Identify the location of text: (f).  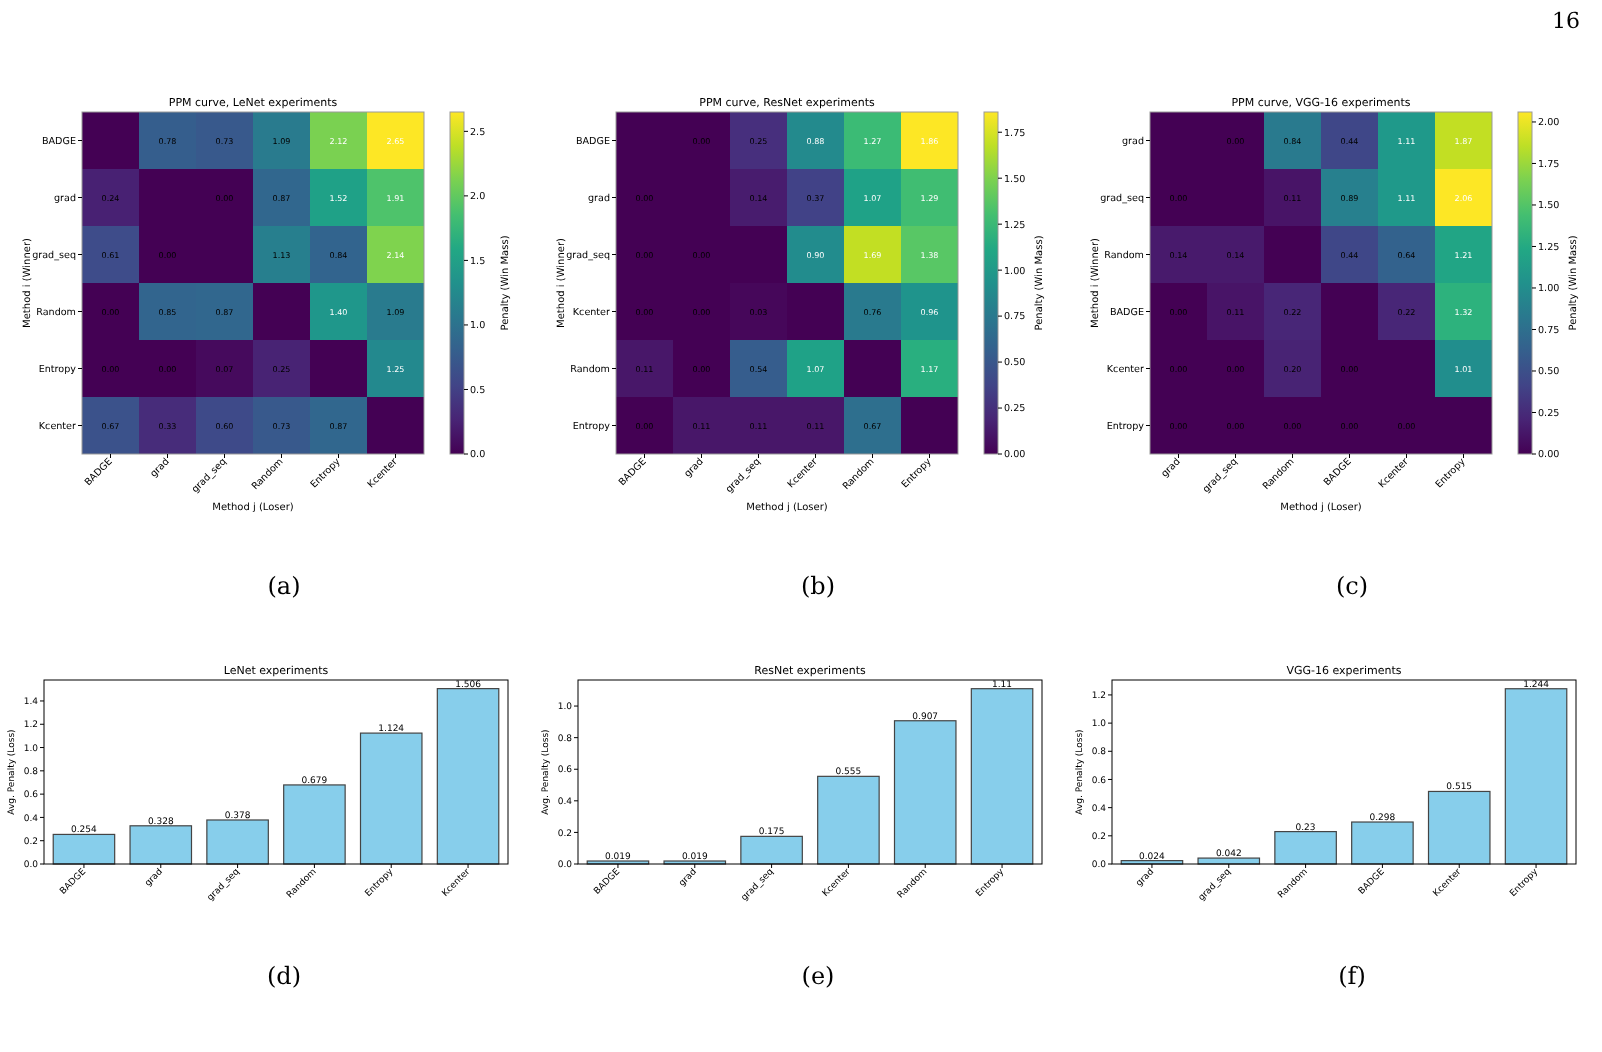
(1352, 976).